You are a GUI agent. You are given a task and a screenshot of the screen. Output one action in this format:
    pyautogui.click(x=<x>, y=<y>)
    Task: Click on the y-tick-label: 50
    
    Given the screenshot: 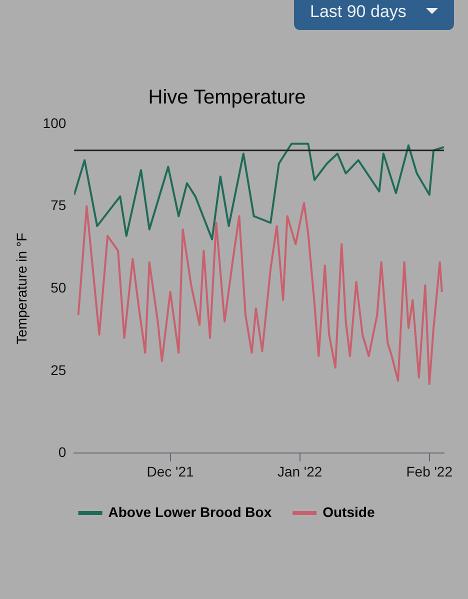 What is the action you would take?
    pyautogui.click(x=58, y=287)
    